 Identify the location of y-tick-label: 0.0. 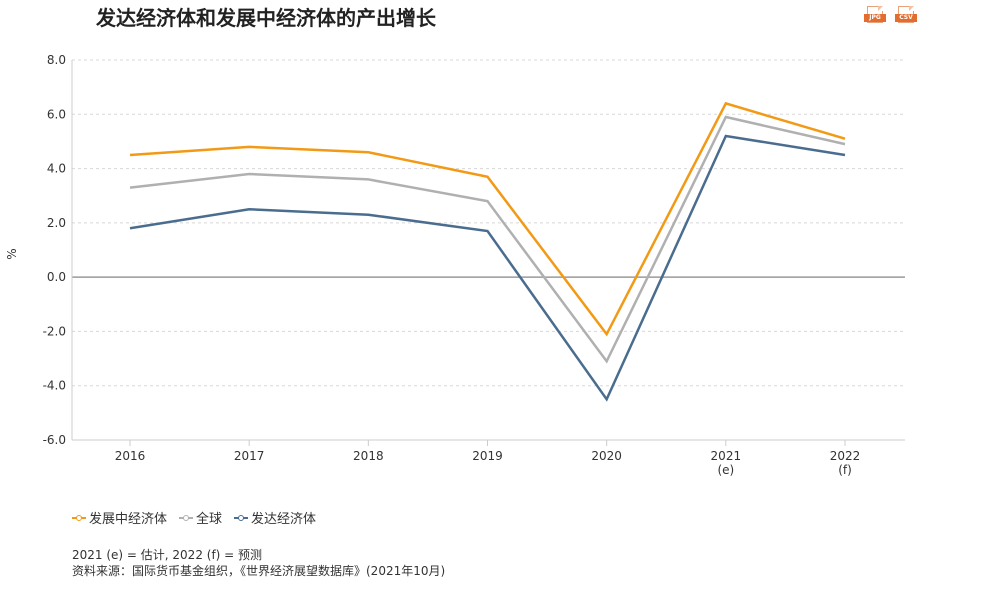
(56, 277).